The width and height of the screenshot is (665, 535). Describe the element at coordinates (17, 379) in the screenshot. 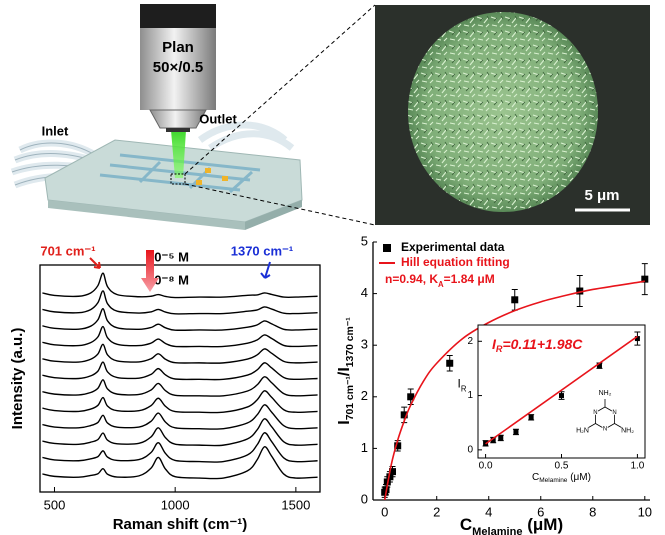

I see `y-axis-label: Intensity (a.u.)` at that location.